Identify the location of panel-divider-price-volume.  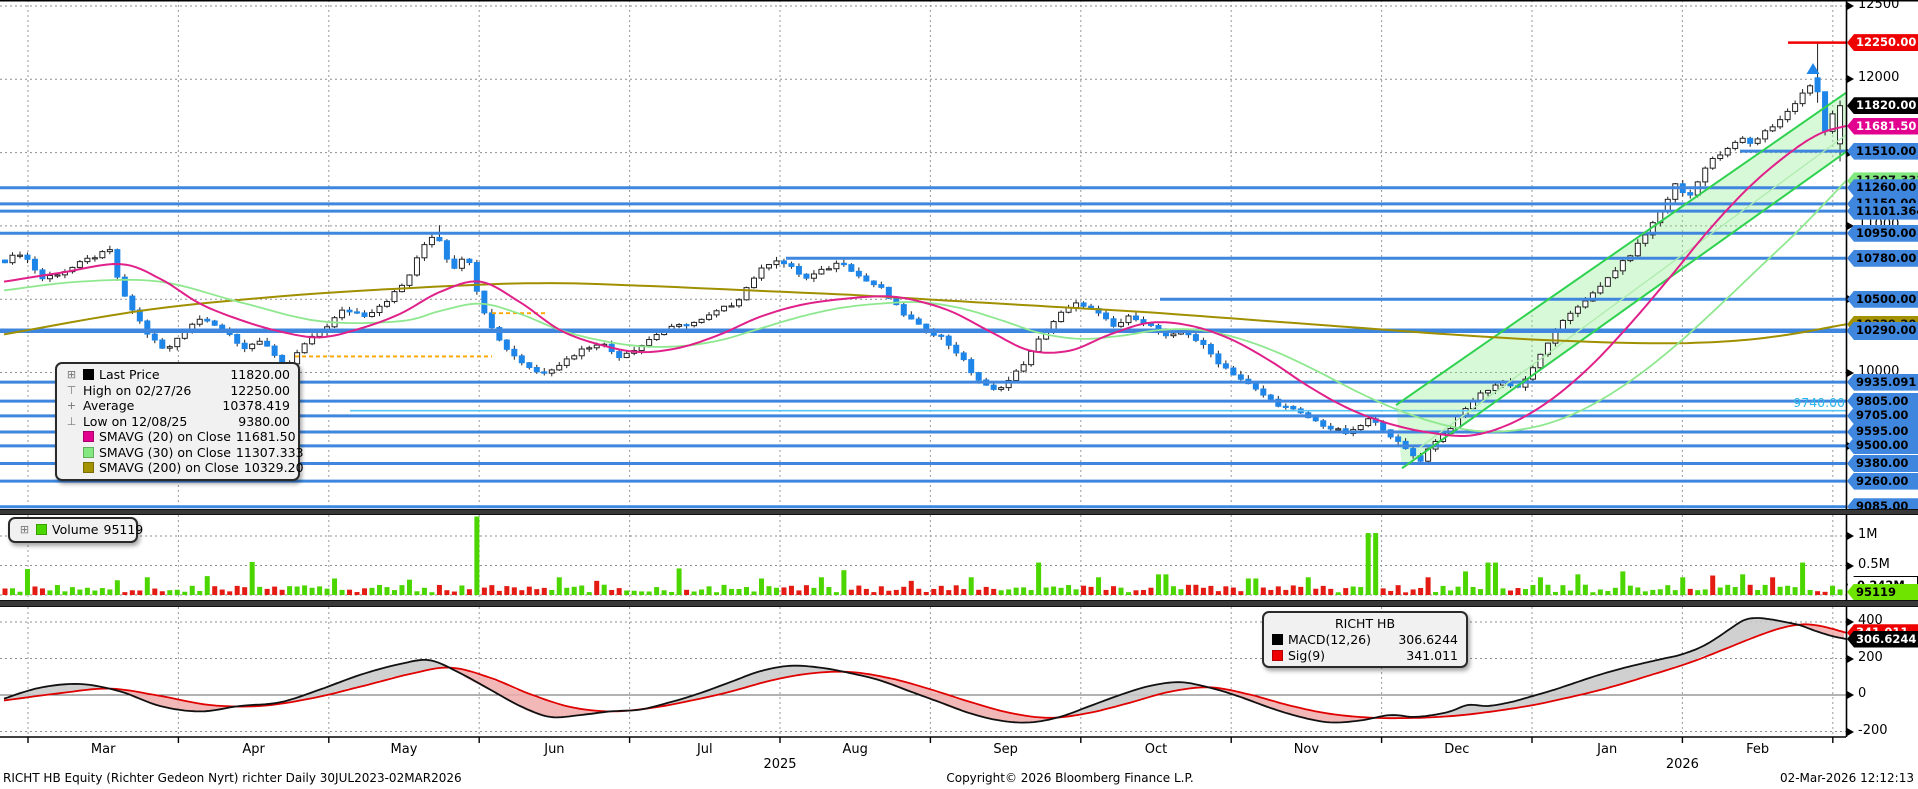
(959, 512).